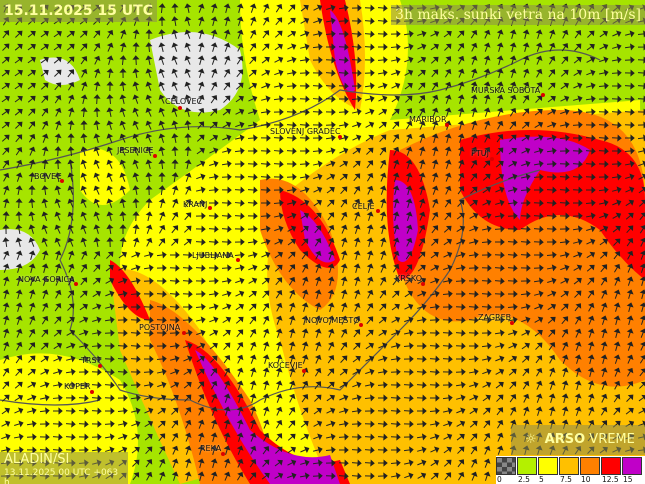  Describe the element at coordinates (428, 119) in the screenshot. I see `city-label: MARIBOR` at that location.